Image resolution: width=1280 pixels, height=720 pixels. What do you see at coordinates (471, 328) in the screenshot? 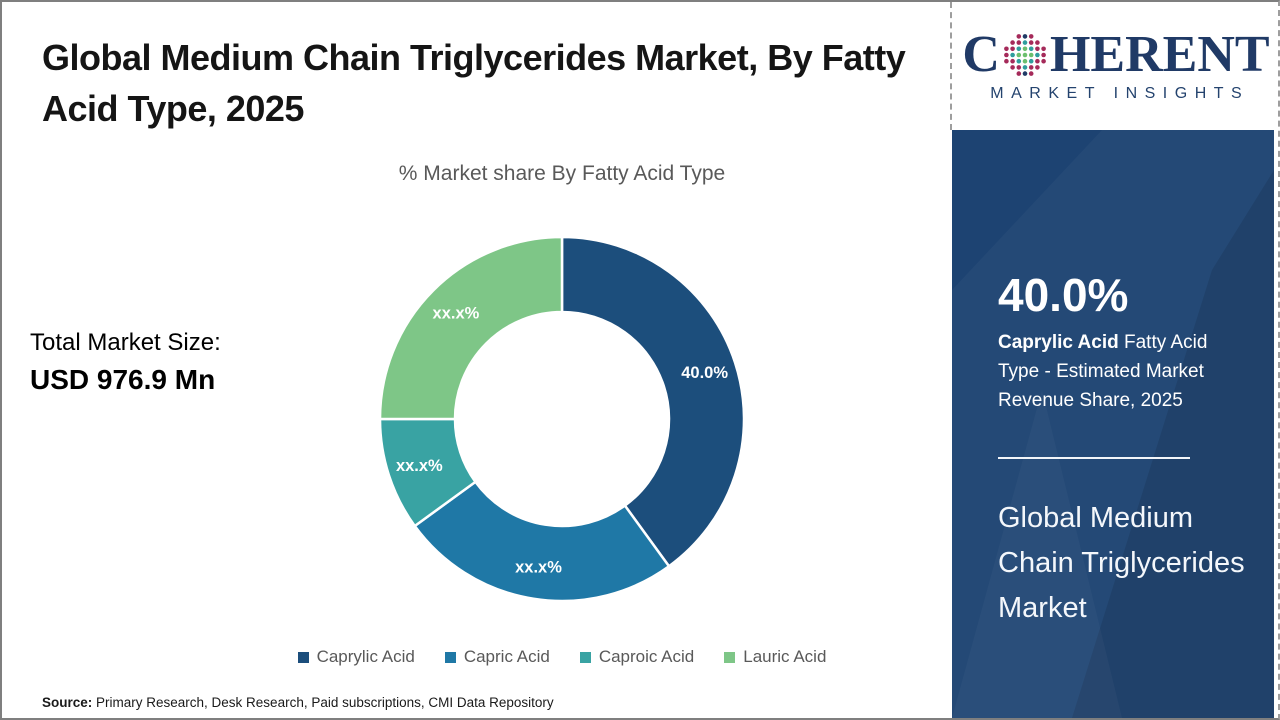
I see `donut-slice-lauric-acid` at bounding box center [471, 328].